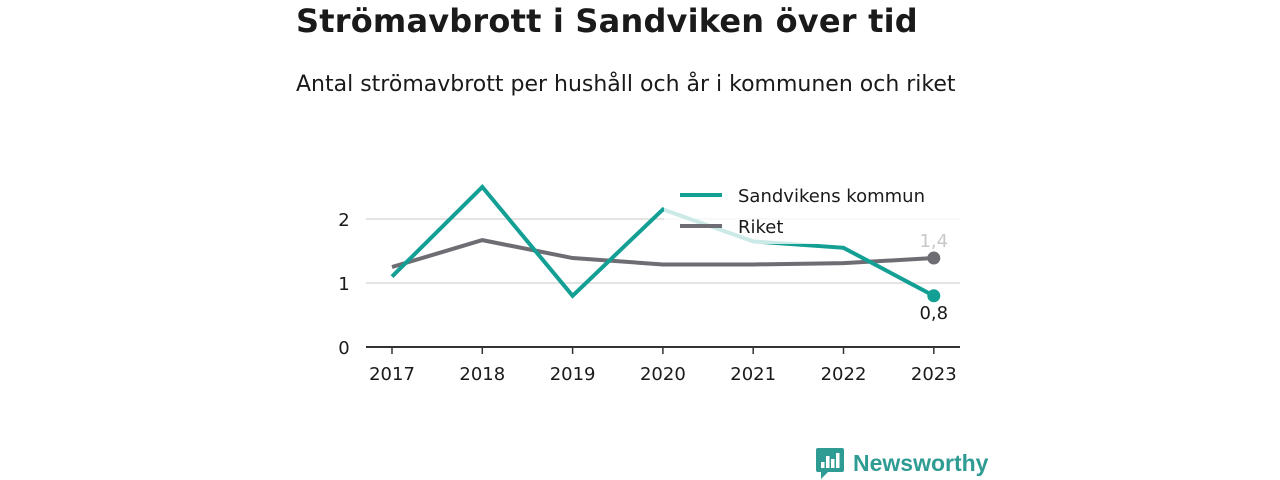 Image resolution: width=1280 pixels, height=480 pixels. I want to click on x-tick-label: 2019, so click(573, 374).